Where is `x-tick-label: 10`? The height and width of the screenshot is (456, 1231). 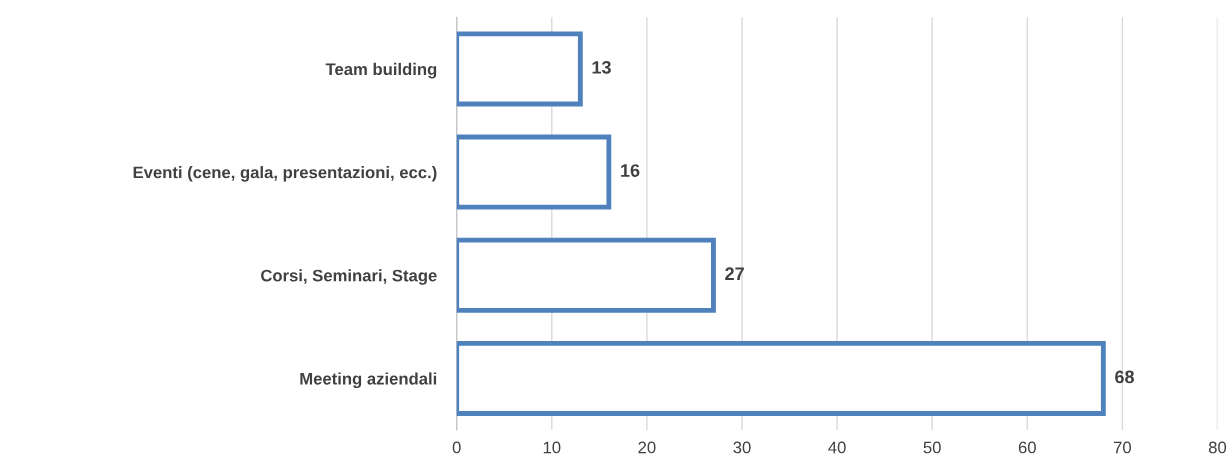
x-tick-label: 10 is located at coordinates (552, 447).